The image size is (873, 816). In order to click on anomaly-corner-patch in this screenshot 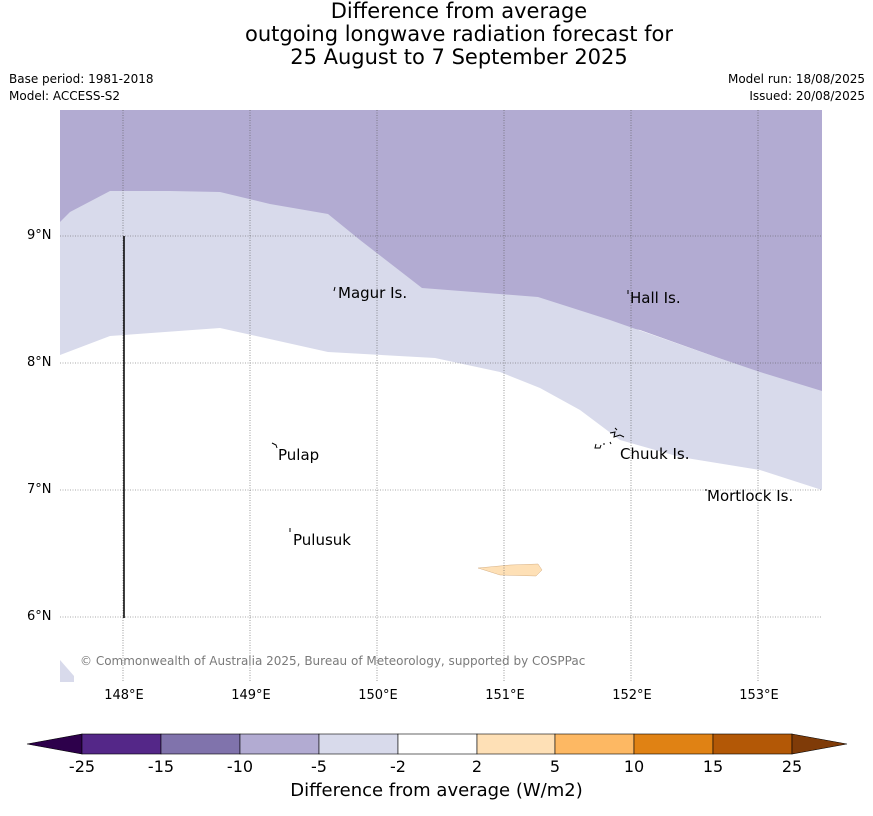, I will do `click(67, 671)`.